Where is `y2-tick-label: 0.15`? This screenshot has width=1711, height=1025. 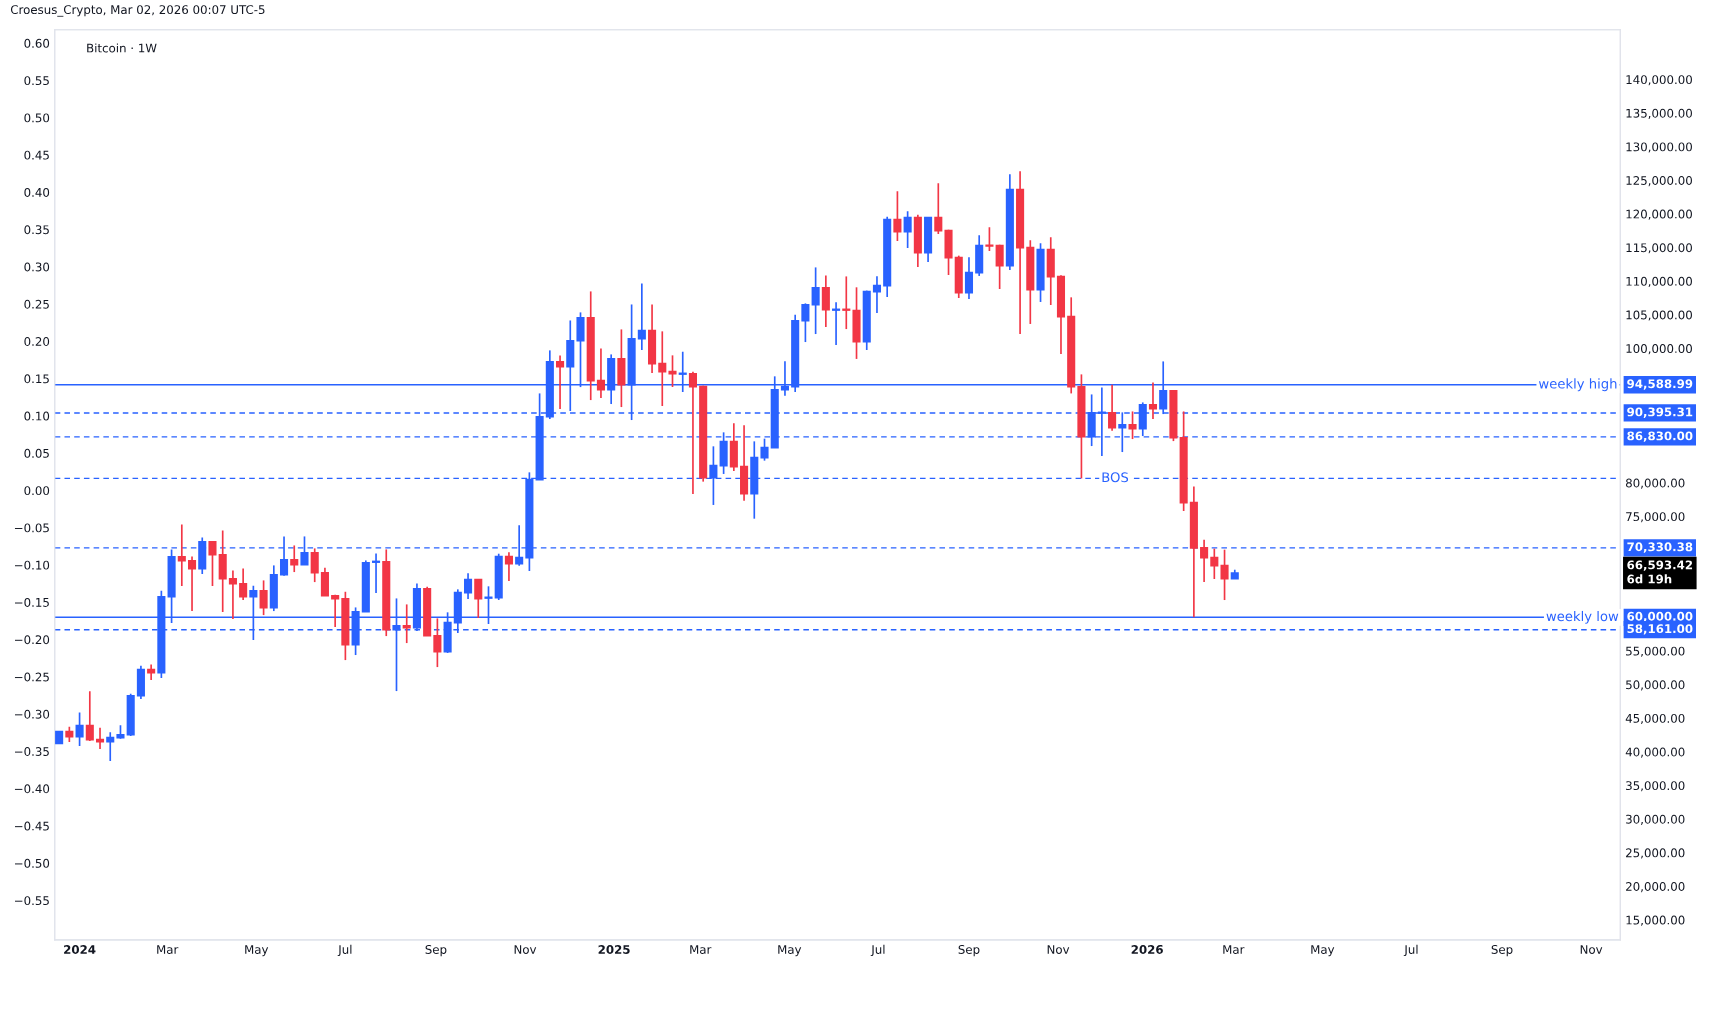 y2-tick-label: 0.15 is located at coordinates (36, 379).